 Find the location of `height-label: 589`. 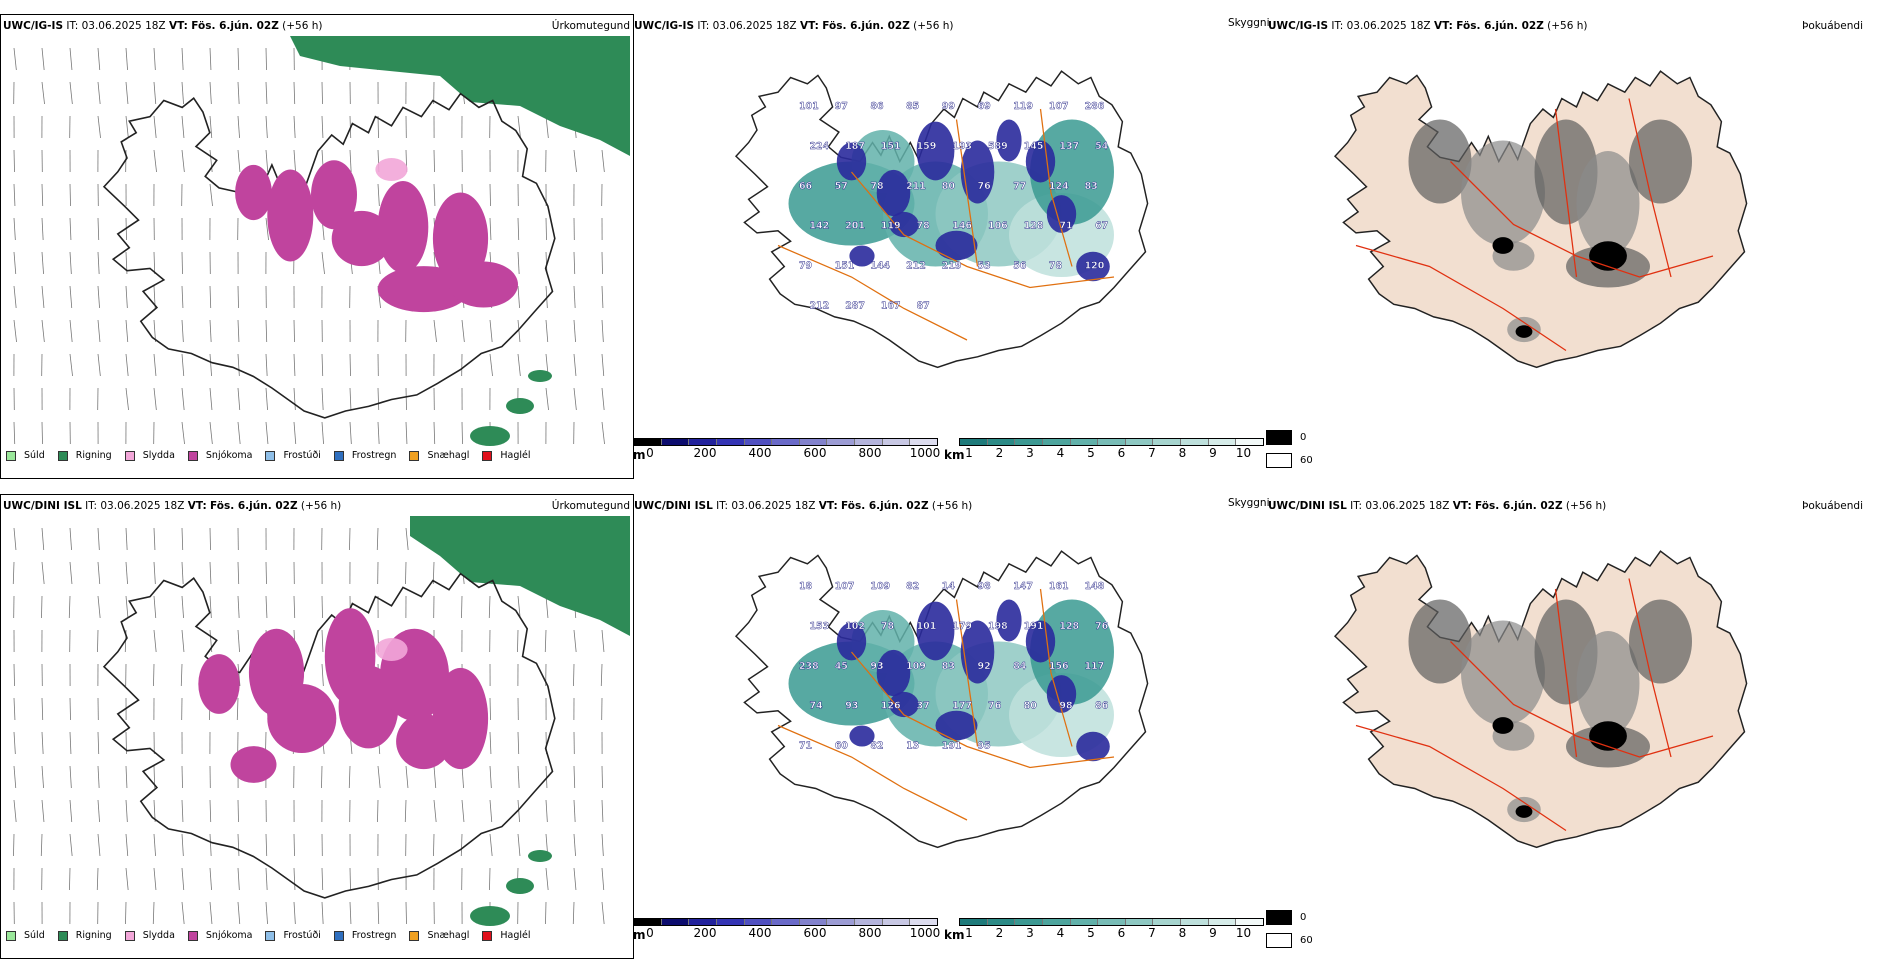

height-label: 589 is located at coordinates (998, 146).